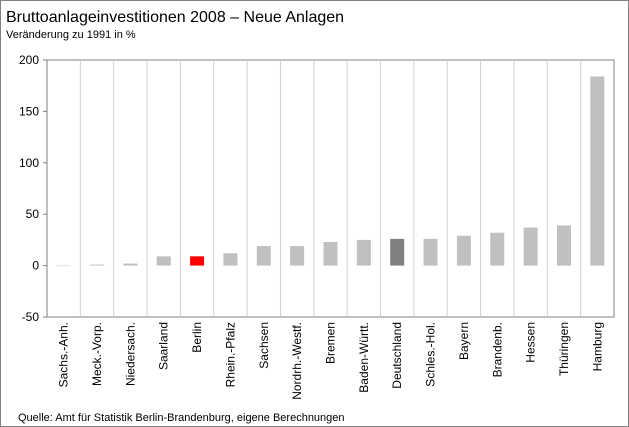 Image resolution: width=629 pixels, height=427 pixels. I want to click on x-tick-label: Saarland, so click(164, 346).